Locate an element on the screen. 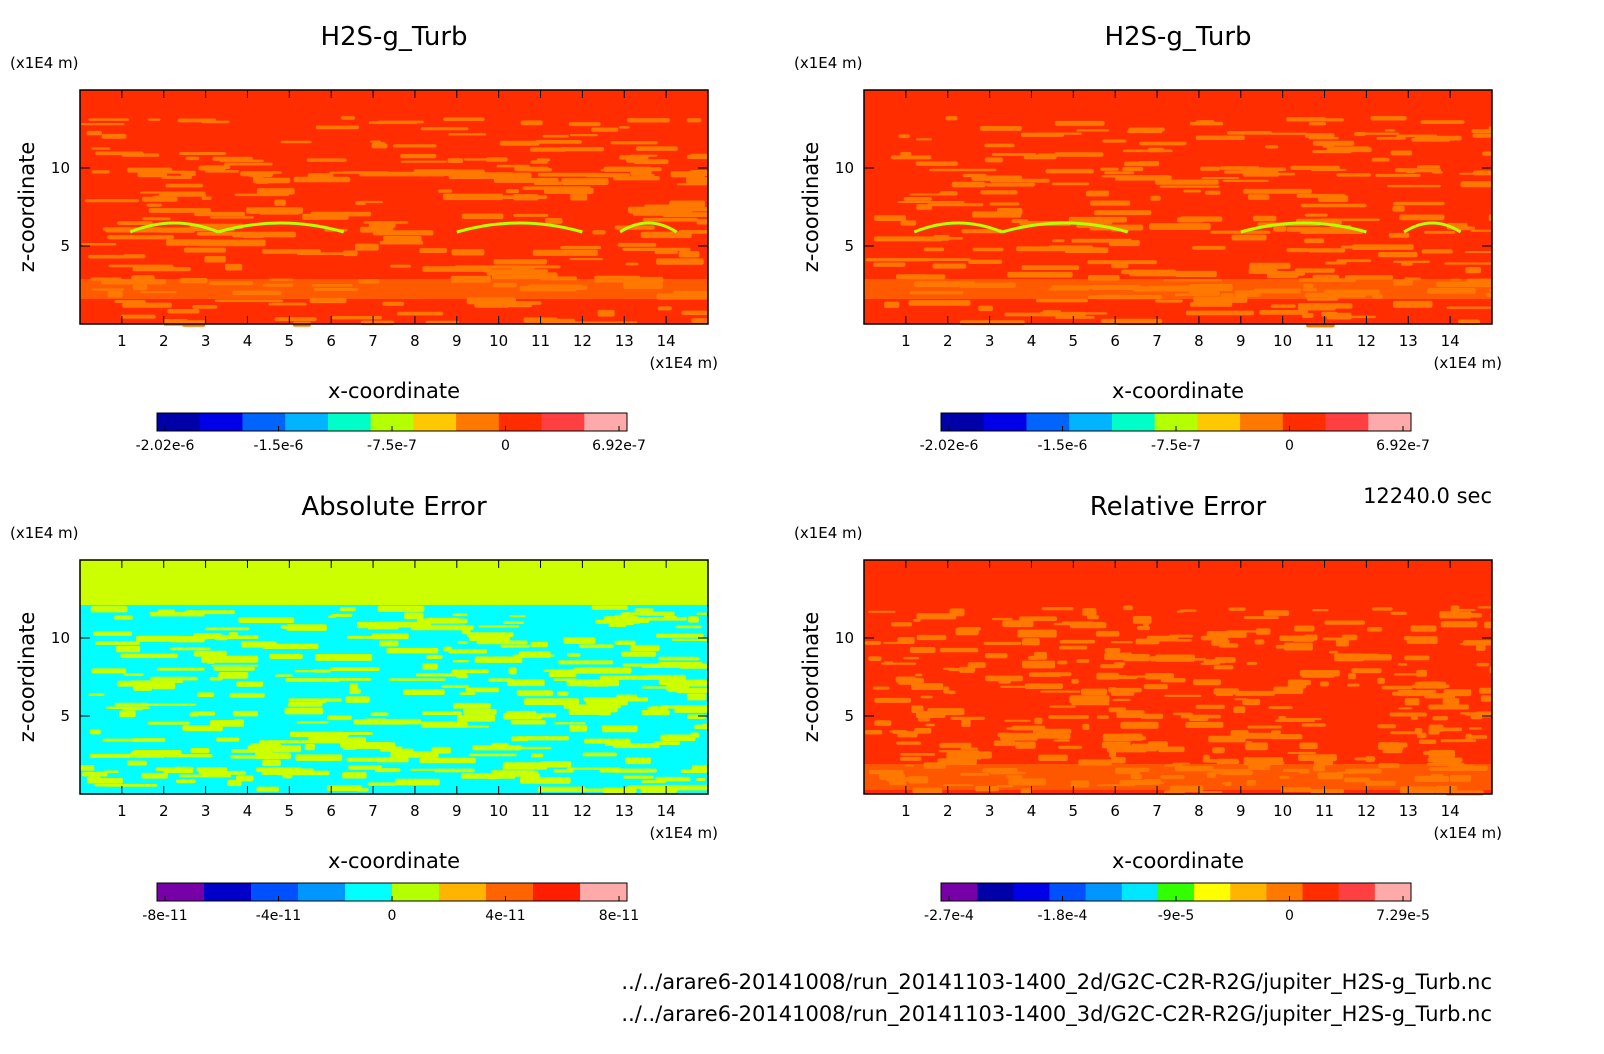  x-tick-label: 2 is located at coordinates (164, 811).